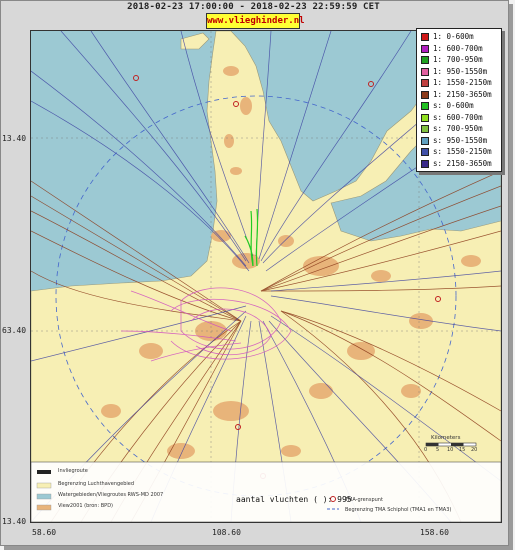 This screenshot has height=550, width=515. I want to click on legend-item: 1: 1550-2150m, so click(456, 83).